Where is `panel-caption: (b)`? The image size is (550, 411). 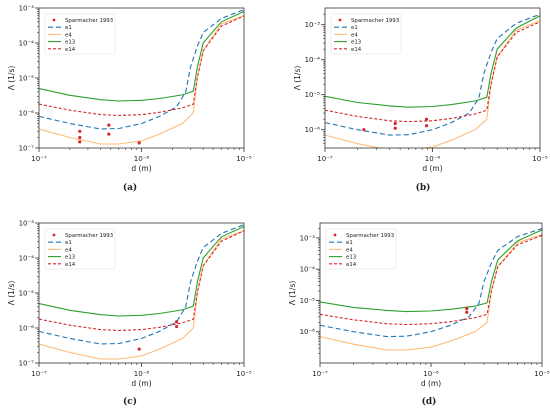 panel-caption: (b) is located at coordinates (423, 187).